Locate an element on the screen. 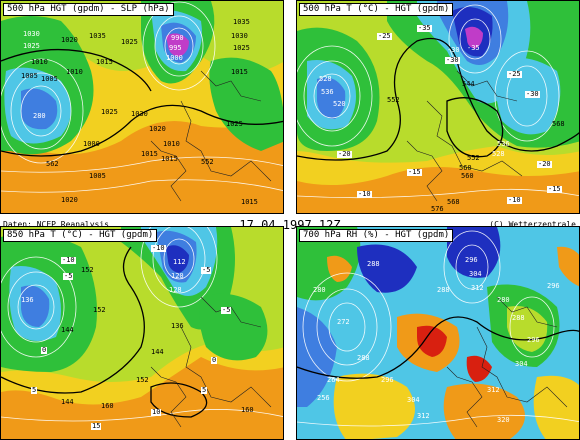  contour-label: 995 is located at coordinates (175, 48).